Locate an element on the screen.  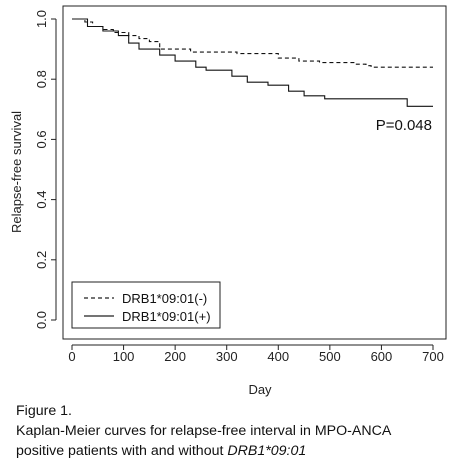
x-tick-label: 100 is located at coordinates (124, 356).